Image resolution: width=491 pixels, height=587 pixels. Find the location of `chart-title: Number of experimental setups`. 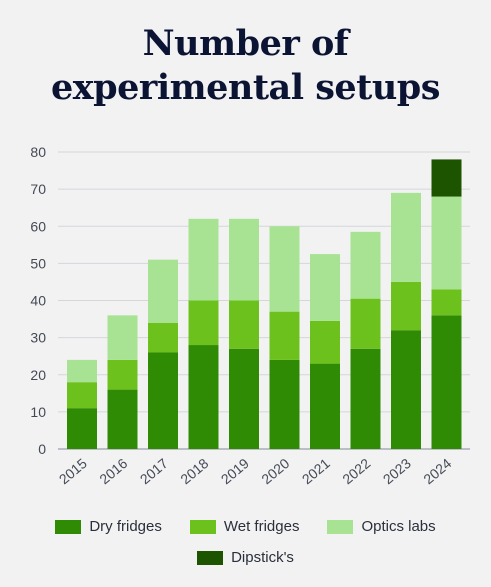

chart-title: Number of experimental setups is located at coordinates (245, 66).